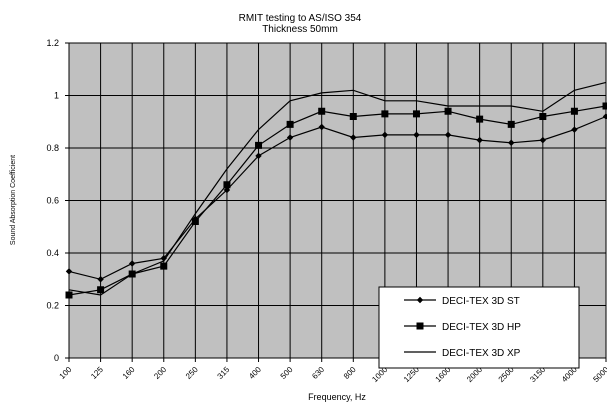 The width and height of the screenshot is (607, 403). What do you see at coordinates (52, 306) in the screenshot?
I see `y-tick-label: 0.2` at bounding box center [52, 306].